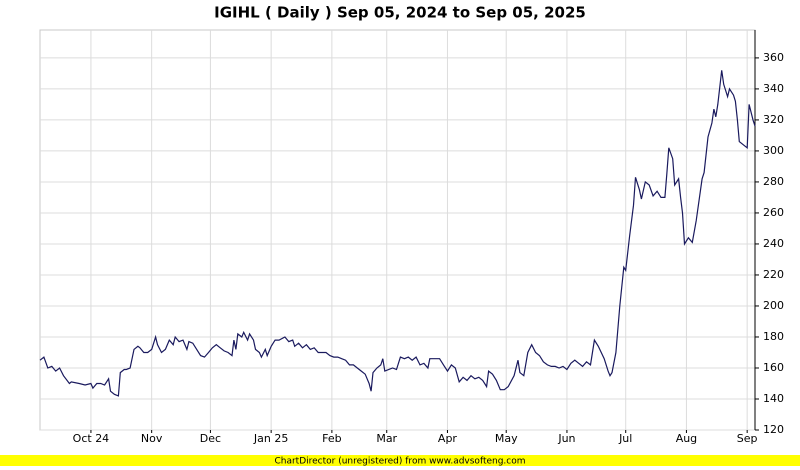  I want to click on y-tick-label: 320, so click(773, 119).